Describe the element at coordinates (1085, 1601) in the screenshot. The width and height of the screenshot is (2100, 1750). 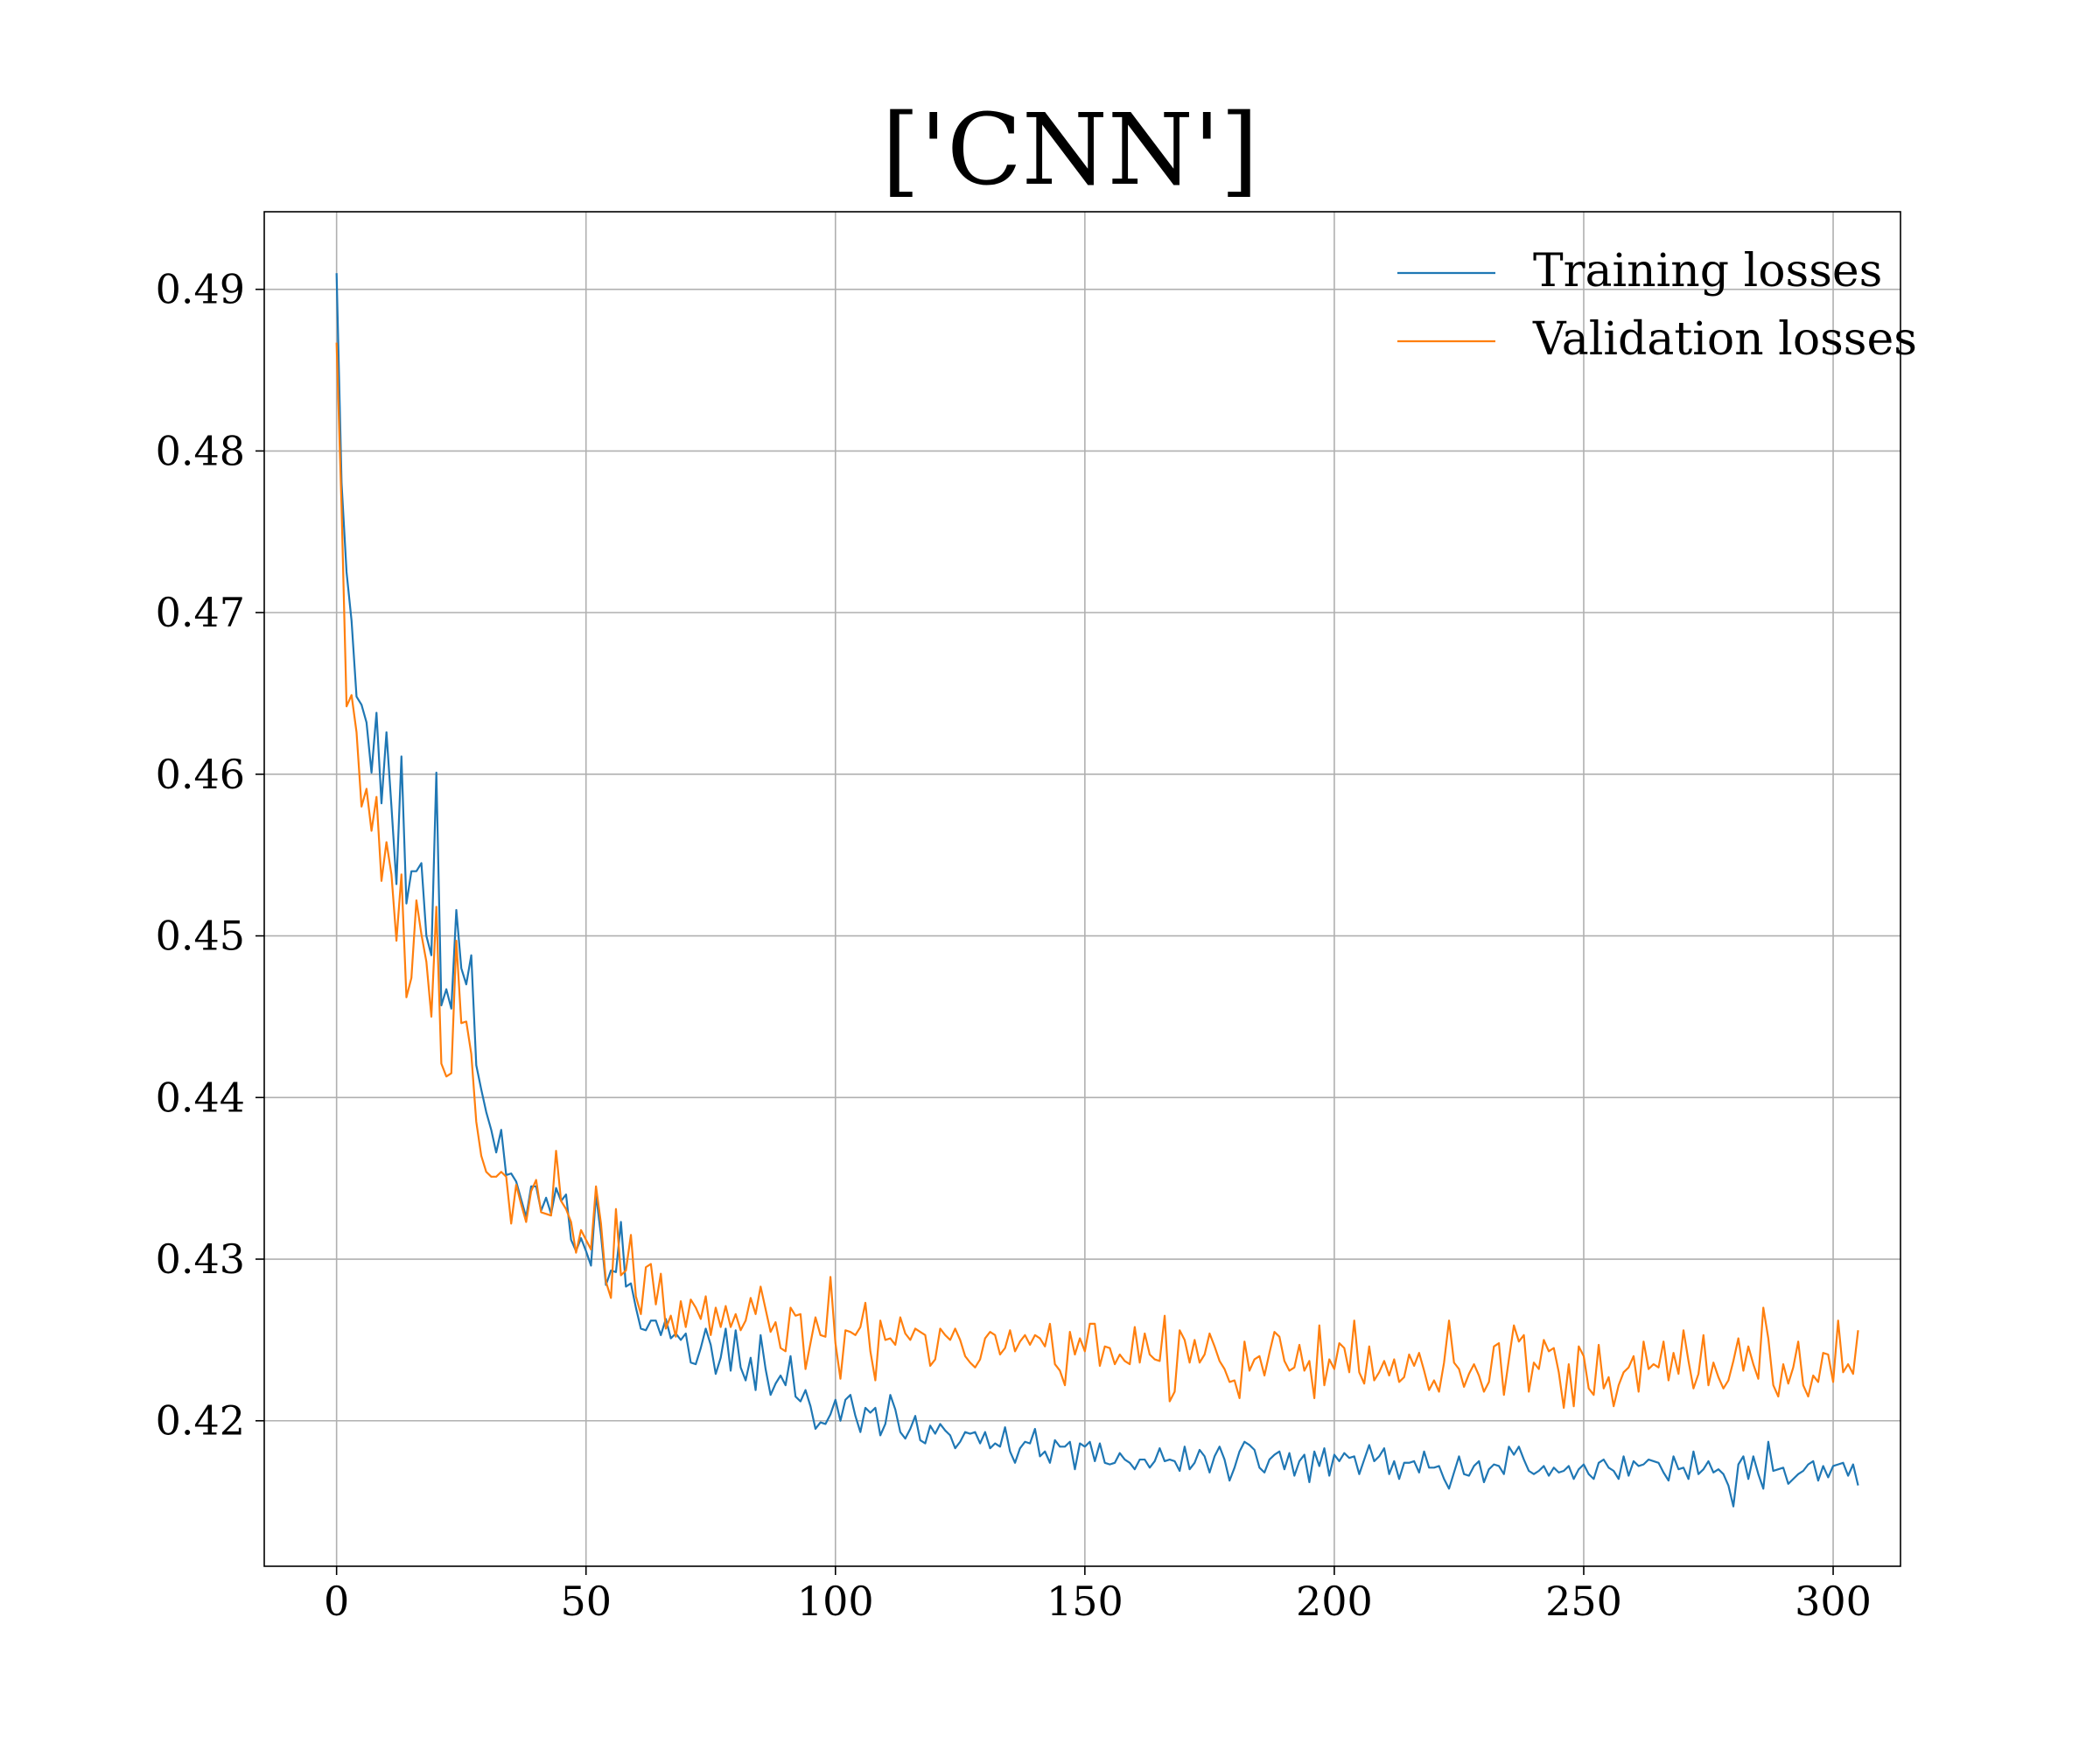
I see `x-tick-label: 150` at that location.